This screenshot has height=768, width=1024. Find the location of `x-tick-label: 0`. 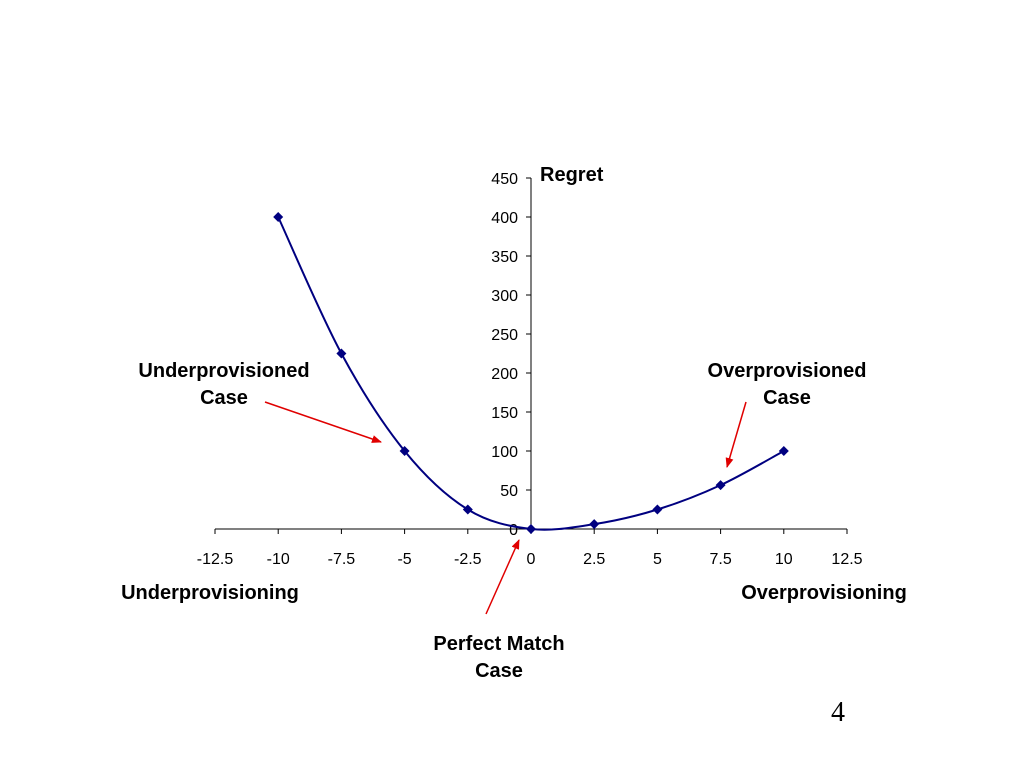

x-tick-label: 0 is located at coordinates (531, 559).